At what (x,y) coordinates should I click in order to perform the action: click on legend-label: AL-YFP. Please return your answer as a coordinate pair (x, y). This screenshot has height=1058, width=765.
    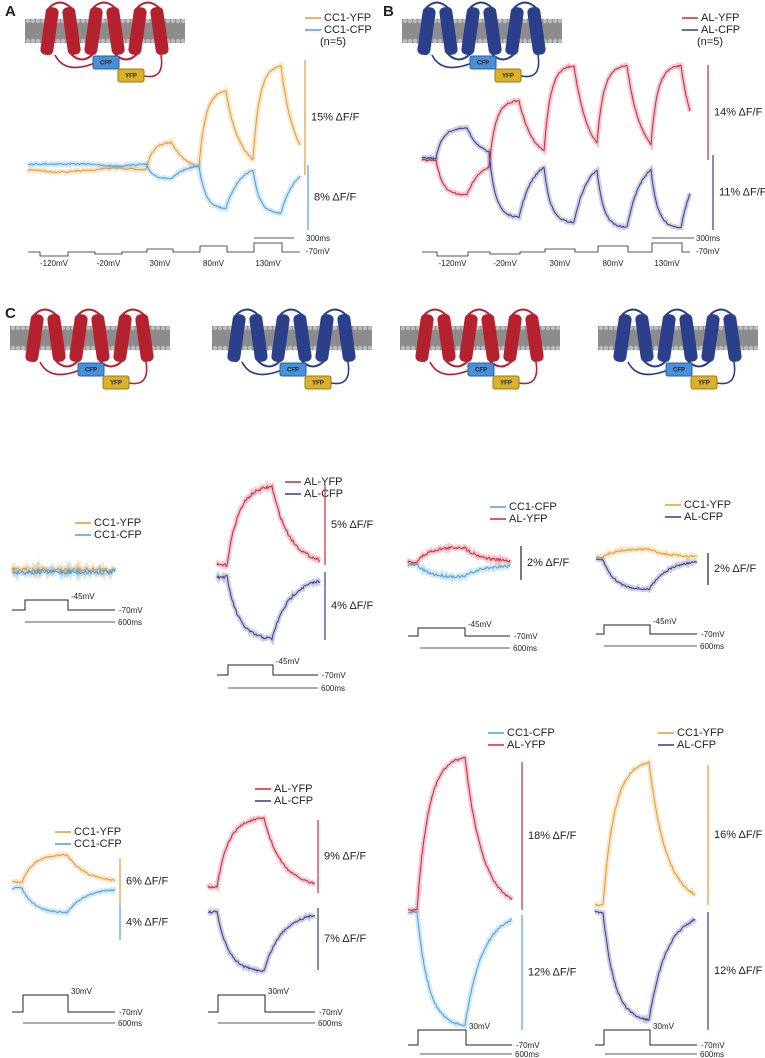
    Looking at the image, I should click on (526, 745).